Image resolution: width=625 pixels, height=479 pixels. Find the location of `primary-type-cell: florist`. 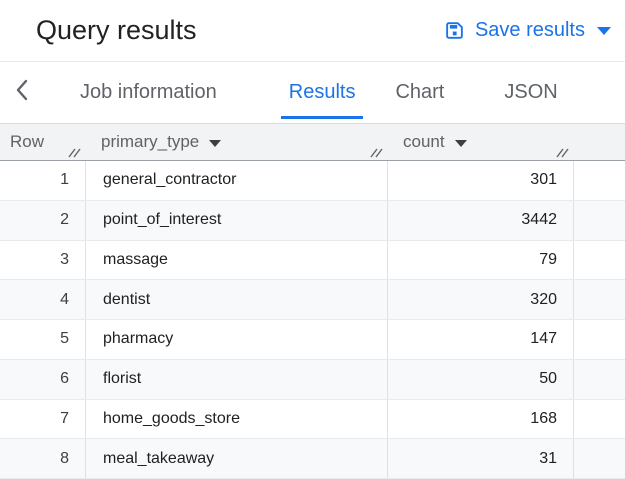

primary-type-cell: florist is located at coordinates (236, 379).